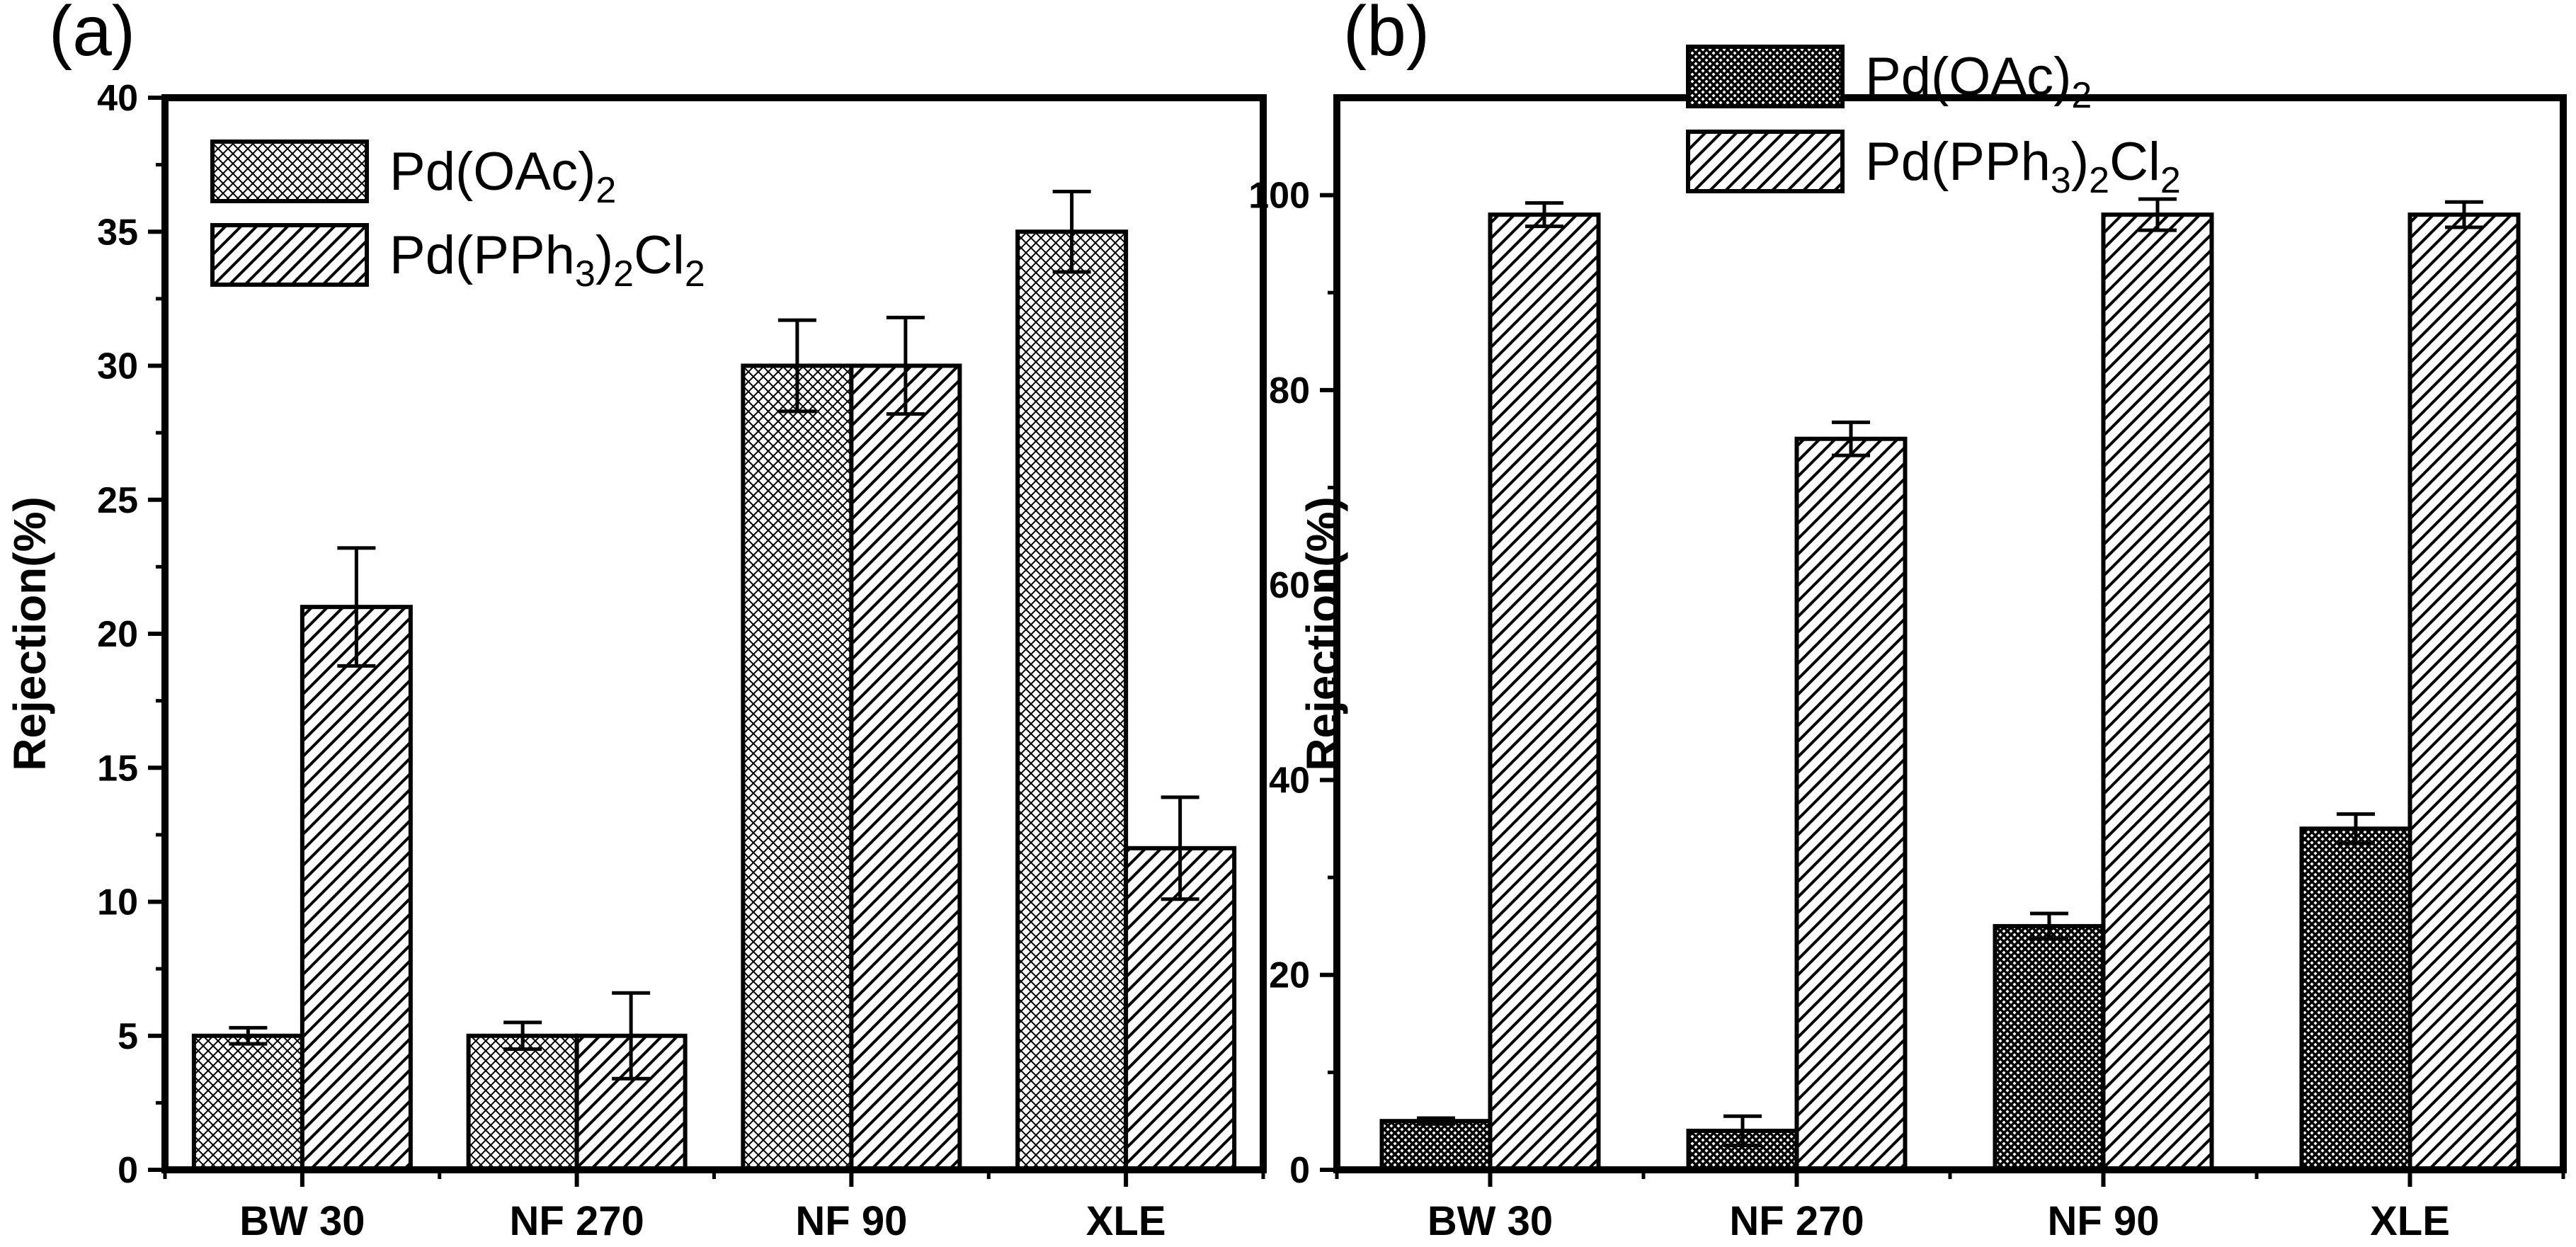  I want to click on y-tick-label: 30, so click(117, 366).